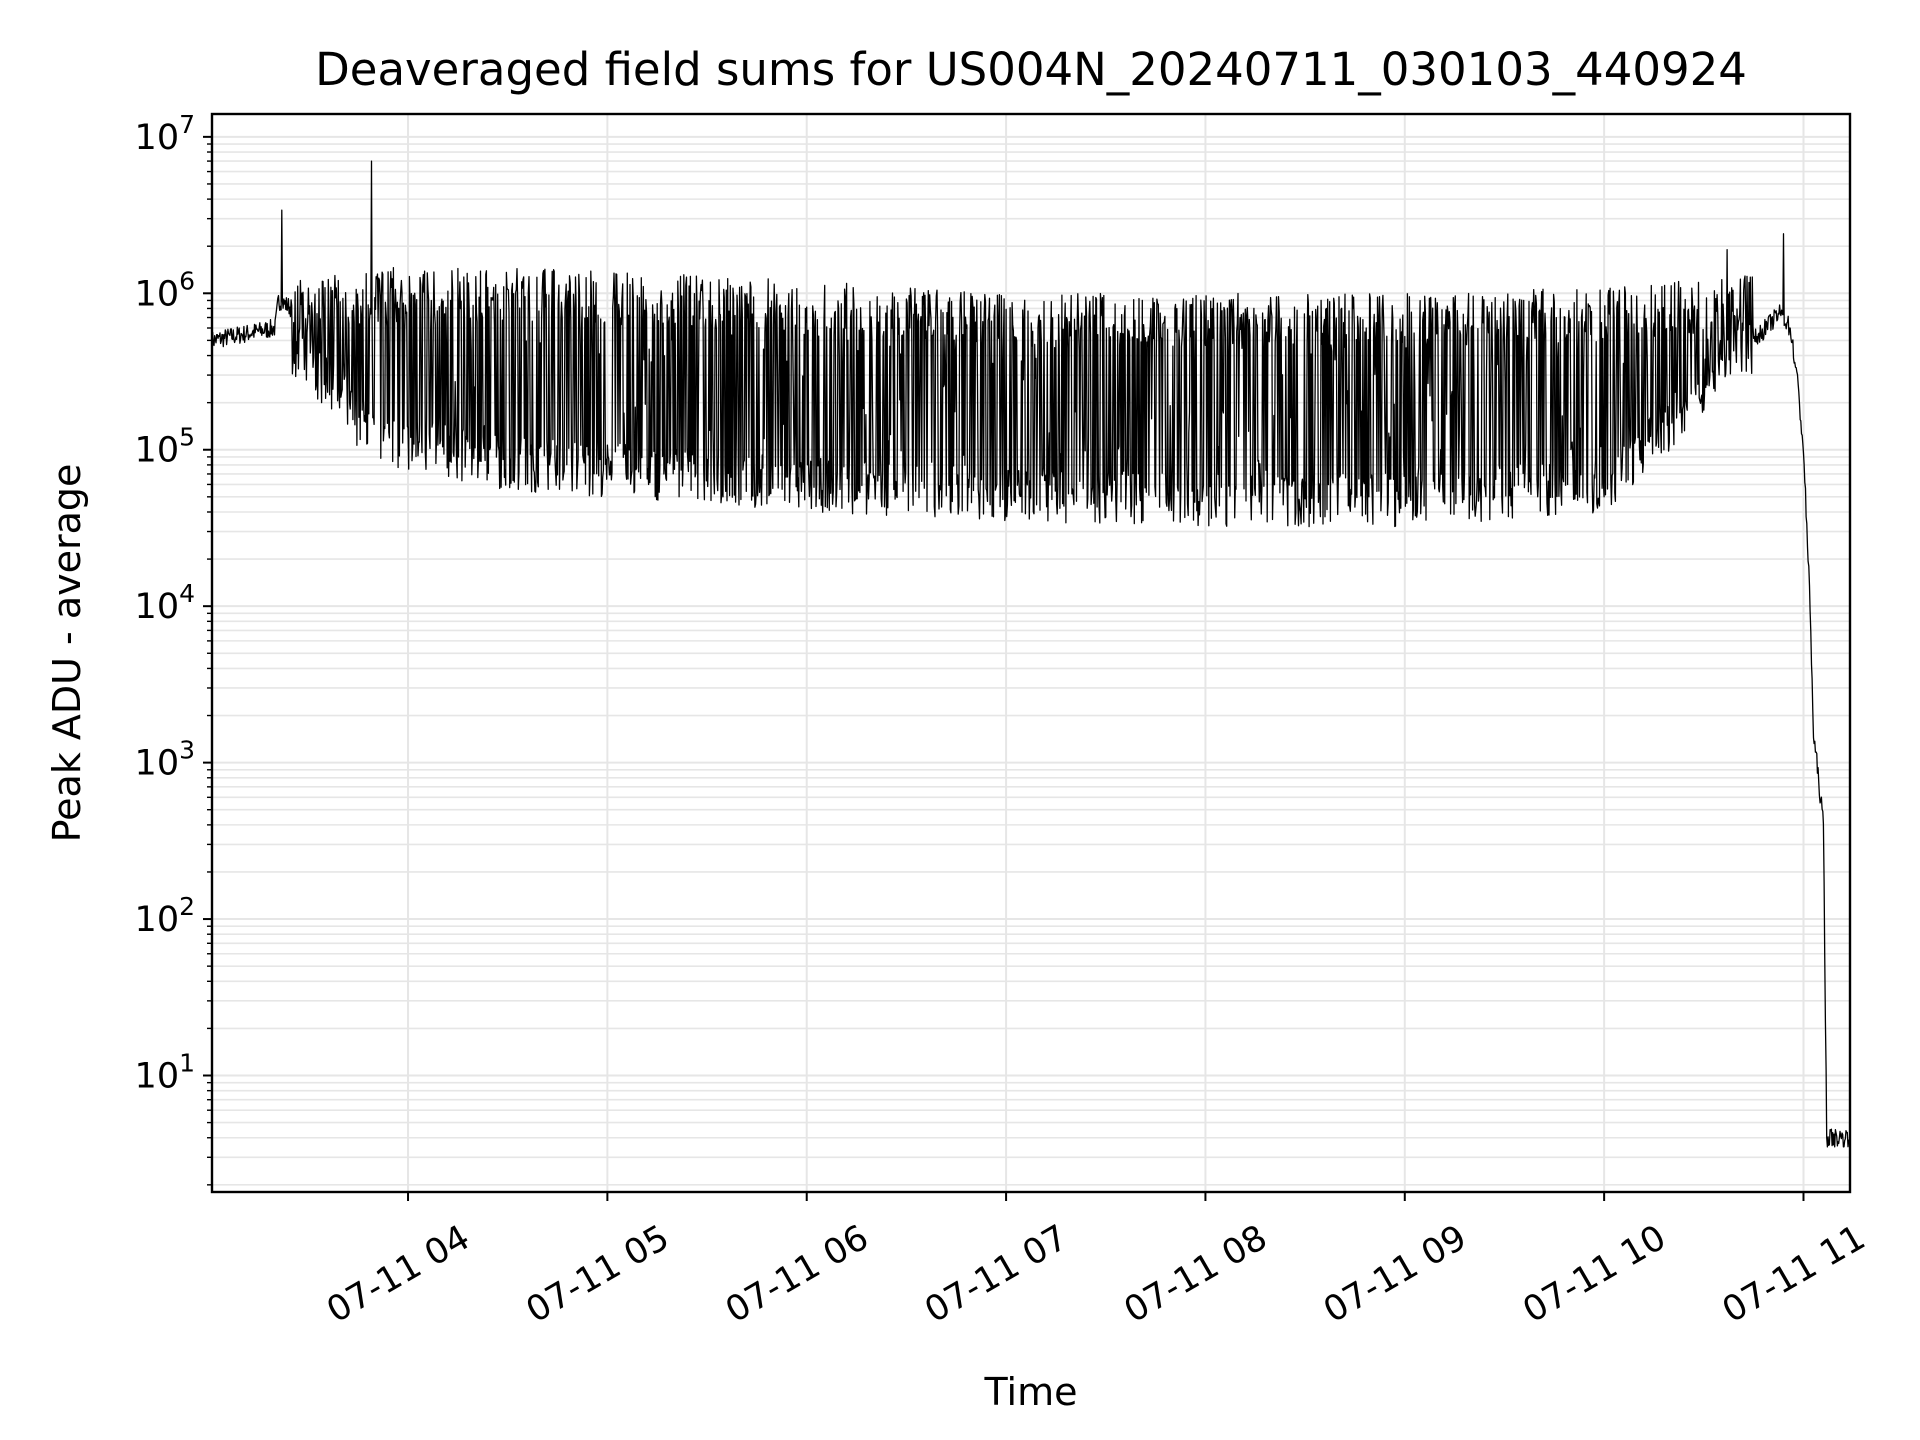 The image size is (1920, 1440). What do you see at coordinates (165, 916) in the screenshot?
I see `y-tick-label: 10²` at bounding box center [165, 916].